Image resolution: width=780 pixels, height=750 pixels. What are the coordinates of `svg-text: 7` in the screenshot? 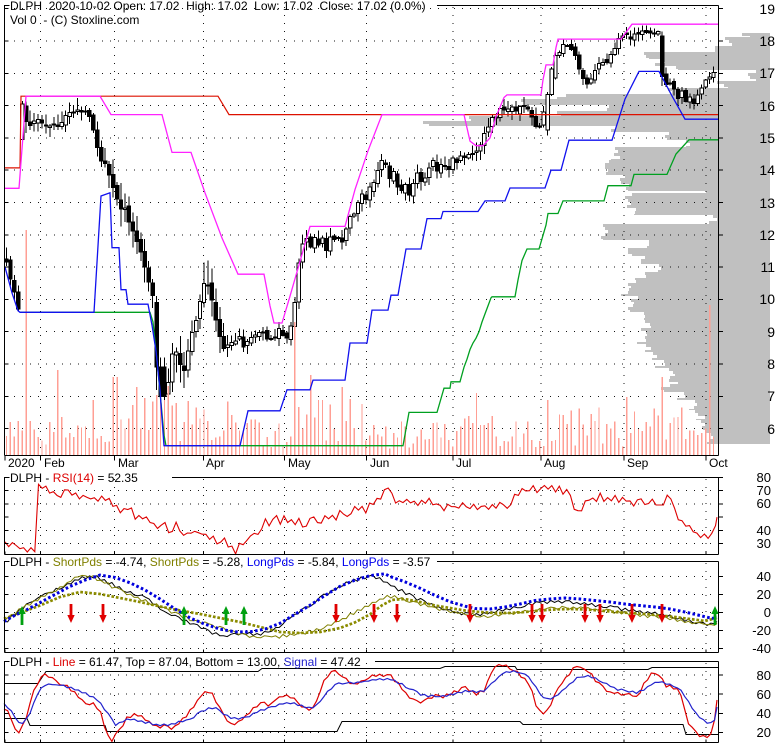 It's located at (771, 396).